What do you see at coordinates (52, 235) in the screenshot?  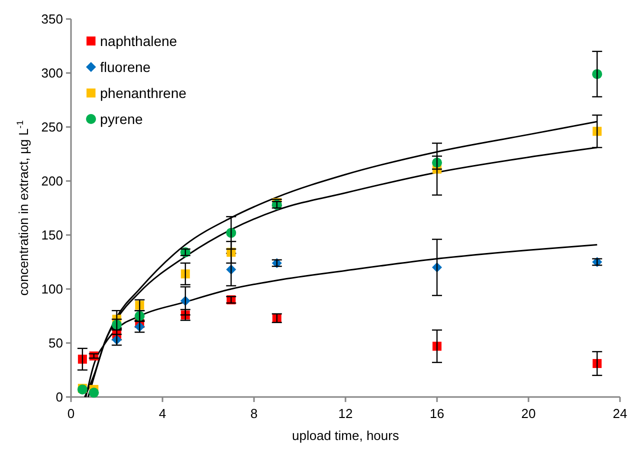 I see `y-tick-label: 150` at bounding box center [52, 235].